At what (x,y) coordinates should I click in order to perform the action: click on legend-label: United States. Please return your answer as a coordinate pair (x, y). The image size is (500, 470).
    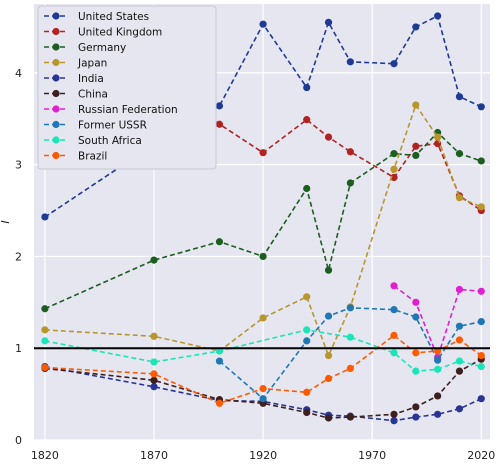
    Looking at the image, I should click on (113, 17).